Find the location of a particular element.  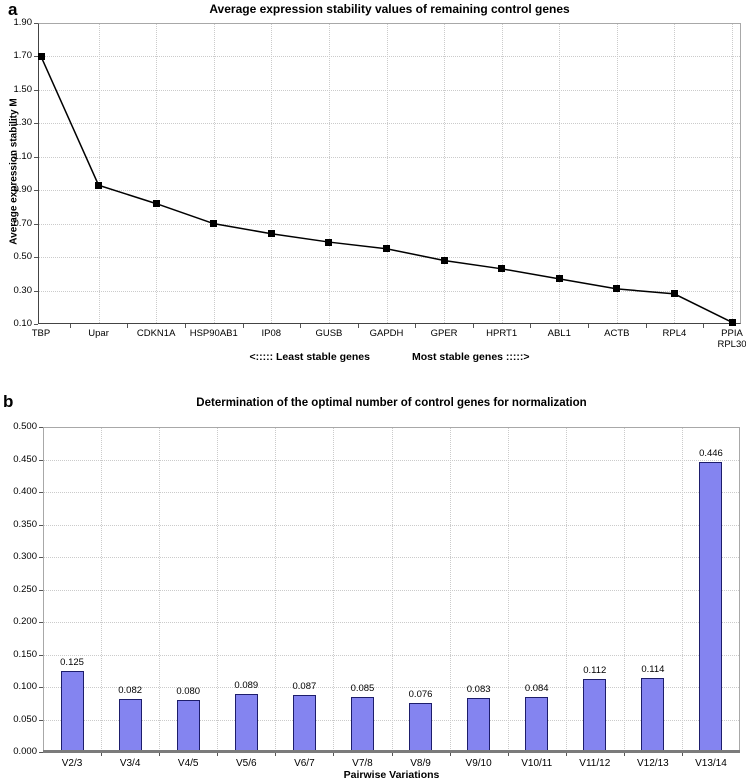

y-tick-label: 0.50 is located at coordinates (23, 257).